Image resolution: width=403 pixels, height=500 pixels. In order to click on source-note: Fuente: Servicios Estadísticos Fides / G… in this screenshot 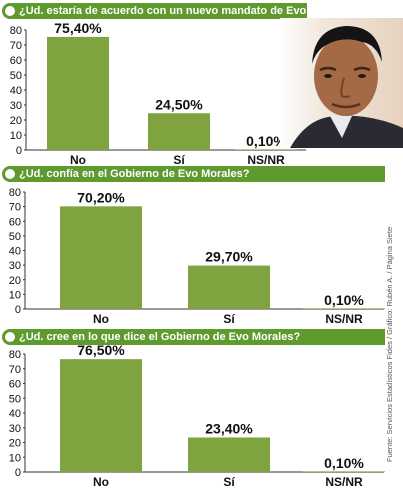, I will do `click(389, 344)`.